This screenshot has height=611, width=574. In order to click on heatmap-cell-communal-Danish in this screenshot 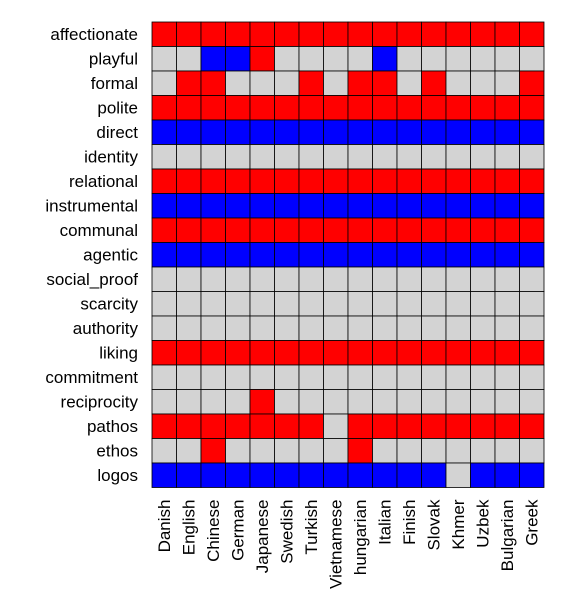, I will do `click(164, 230)`.